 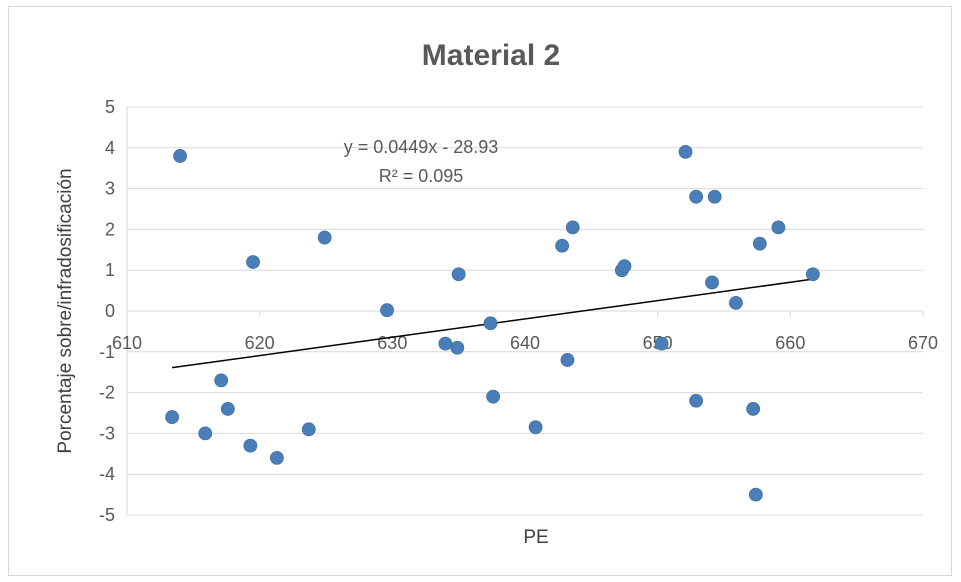 I want to click on x-tick-label: 660, so click(x=790, y=343).